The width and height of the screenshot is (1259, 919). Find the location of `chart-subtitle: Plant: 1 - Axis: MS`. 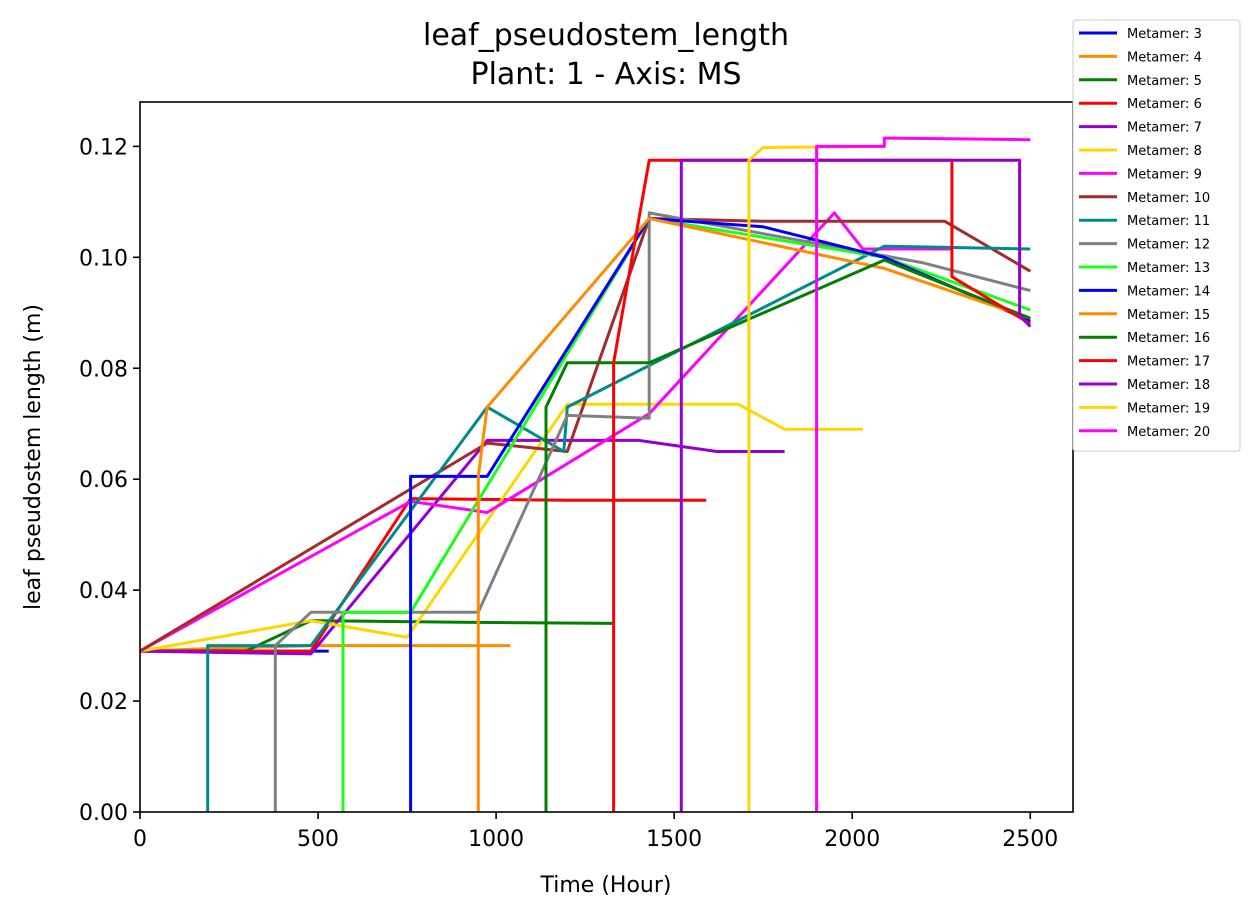

chart-subtitle: Plant: 1 - Axis: MS is located at coordinates (605, 74).